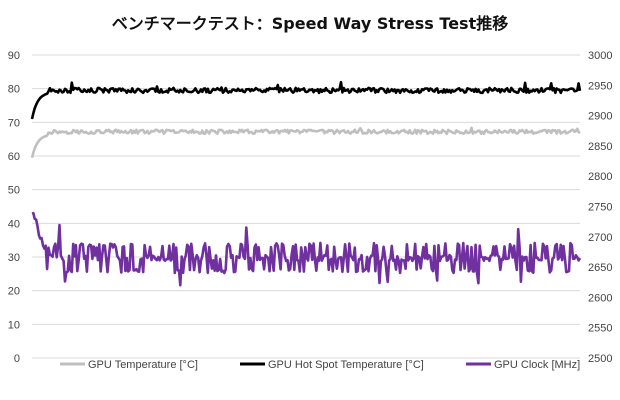  Describe the element at coordinates (600, 177) in the screenshot. I see `right-tick-label: 2800` at that location.